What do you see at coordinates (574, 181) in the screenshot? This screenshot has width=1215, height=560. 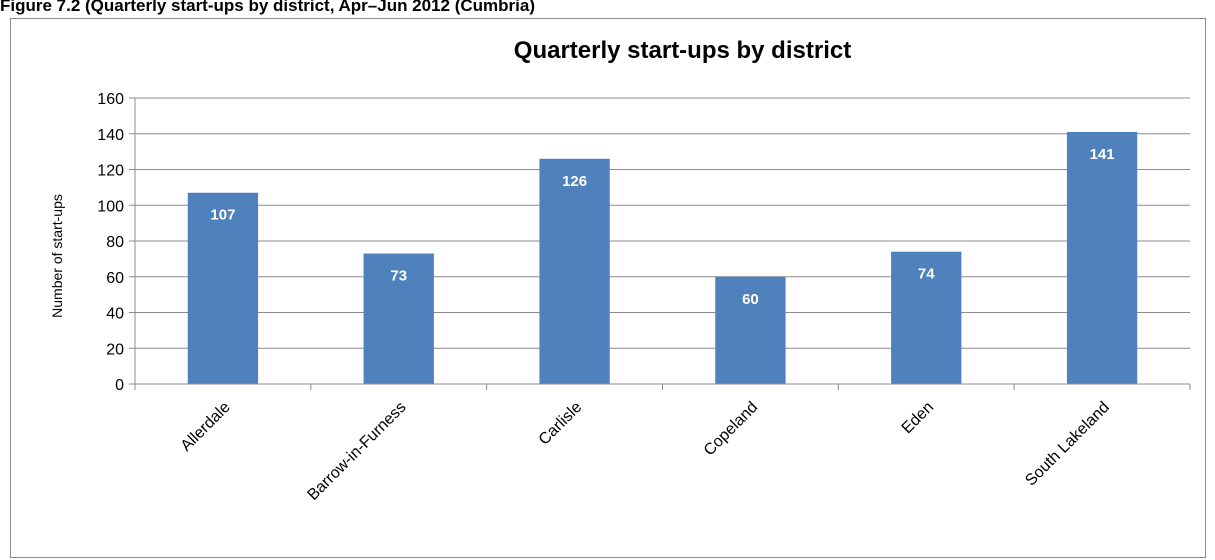 I see `data-label: 126` at bounding box center [574, 181].